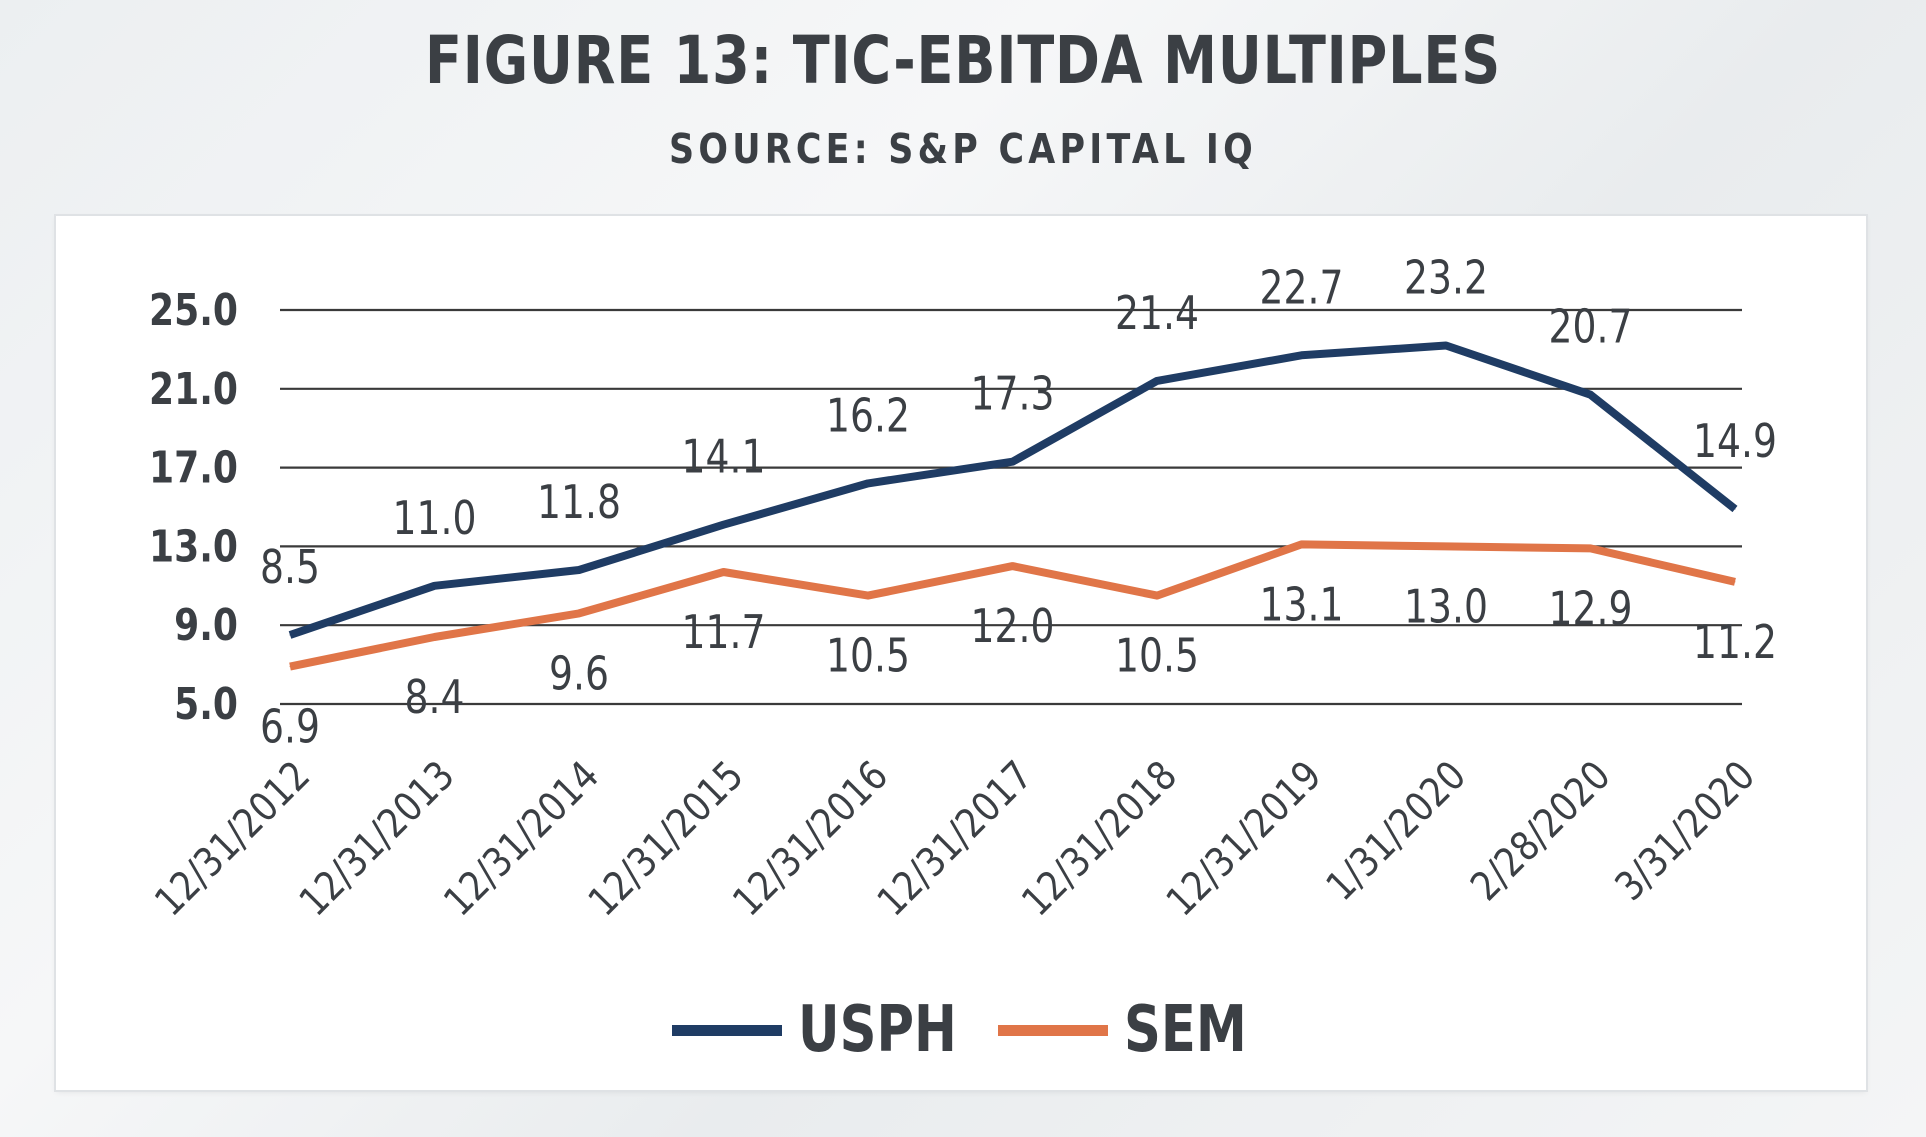 The height and width of the screenshot is (1137, 1926). What do you see at coordinates (666, 838) in the screenshot?
I see `x-tick-label: 12/31/2015` at bounding box center [666, 838].